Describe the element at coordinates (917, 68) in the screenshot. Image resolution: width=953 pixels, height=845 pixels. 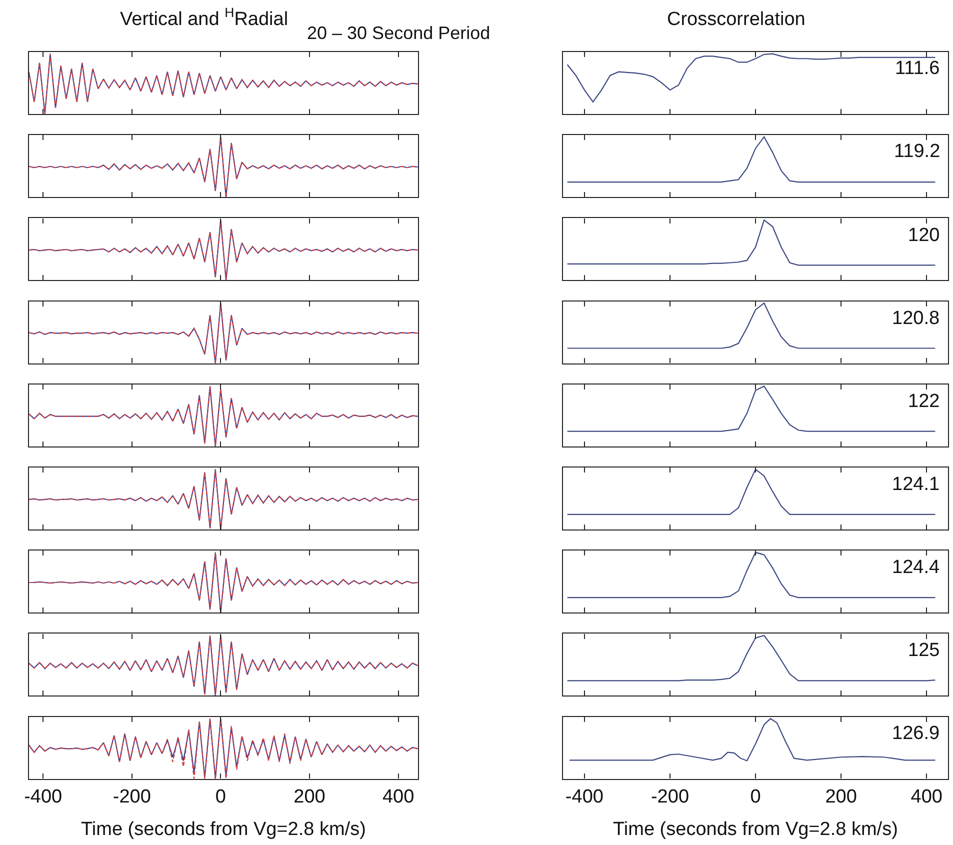
I see `annotation: 111.6` at that location.